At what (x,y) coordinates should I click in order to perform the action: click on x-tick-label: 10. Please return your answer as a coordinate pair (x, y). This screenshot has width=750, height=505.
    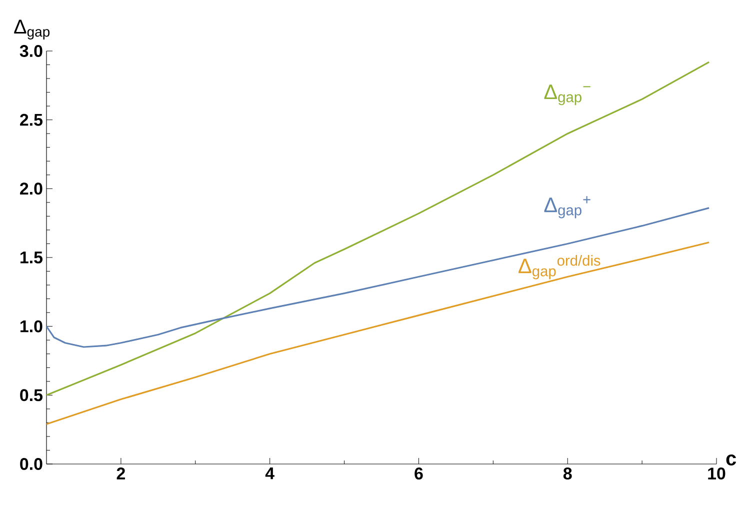
    Looking at the image, I should click on (717, 474).